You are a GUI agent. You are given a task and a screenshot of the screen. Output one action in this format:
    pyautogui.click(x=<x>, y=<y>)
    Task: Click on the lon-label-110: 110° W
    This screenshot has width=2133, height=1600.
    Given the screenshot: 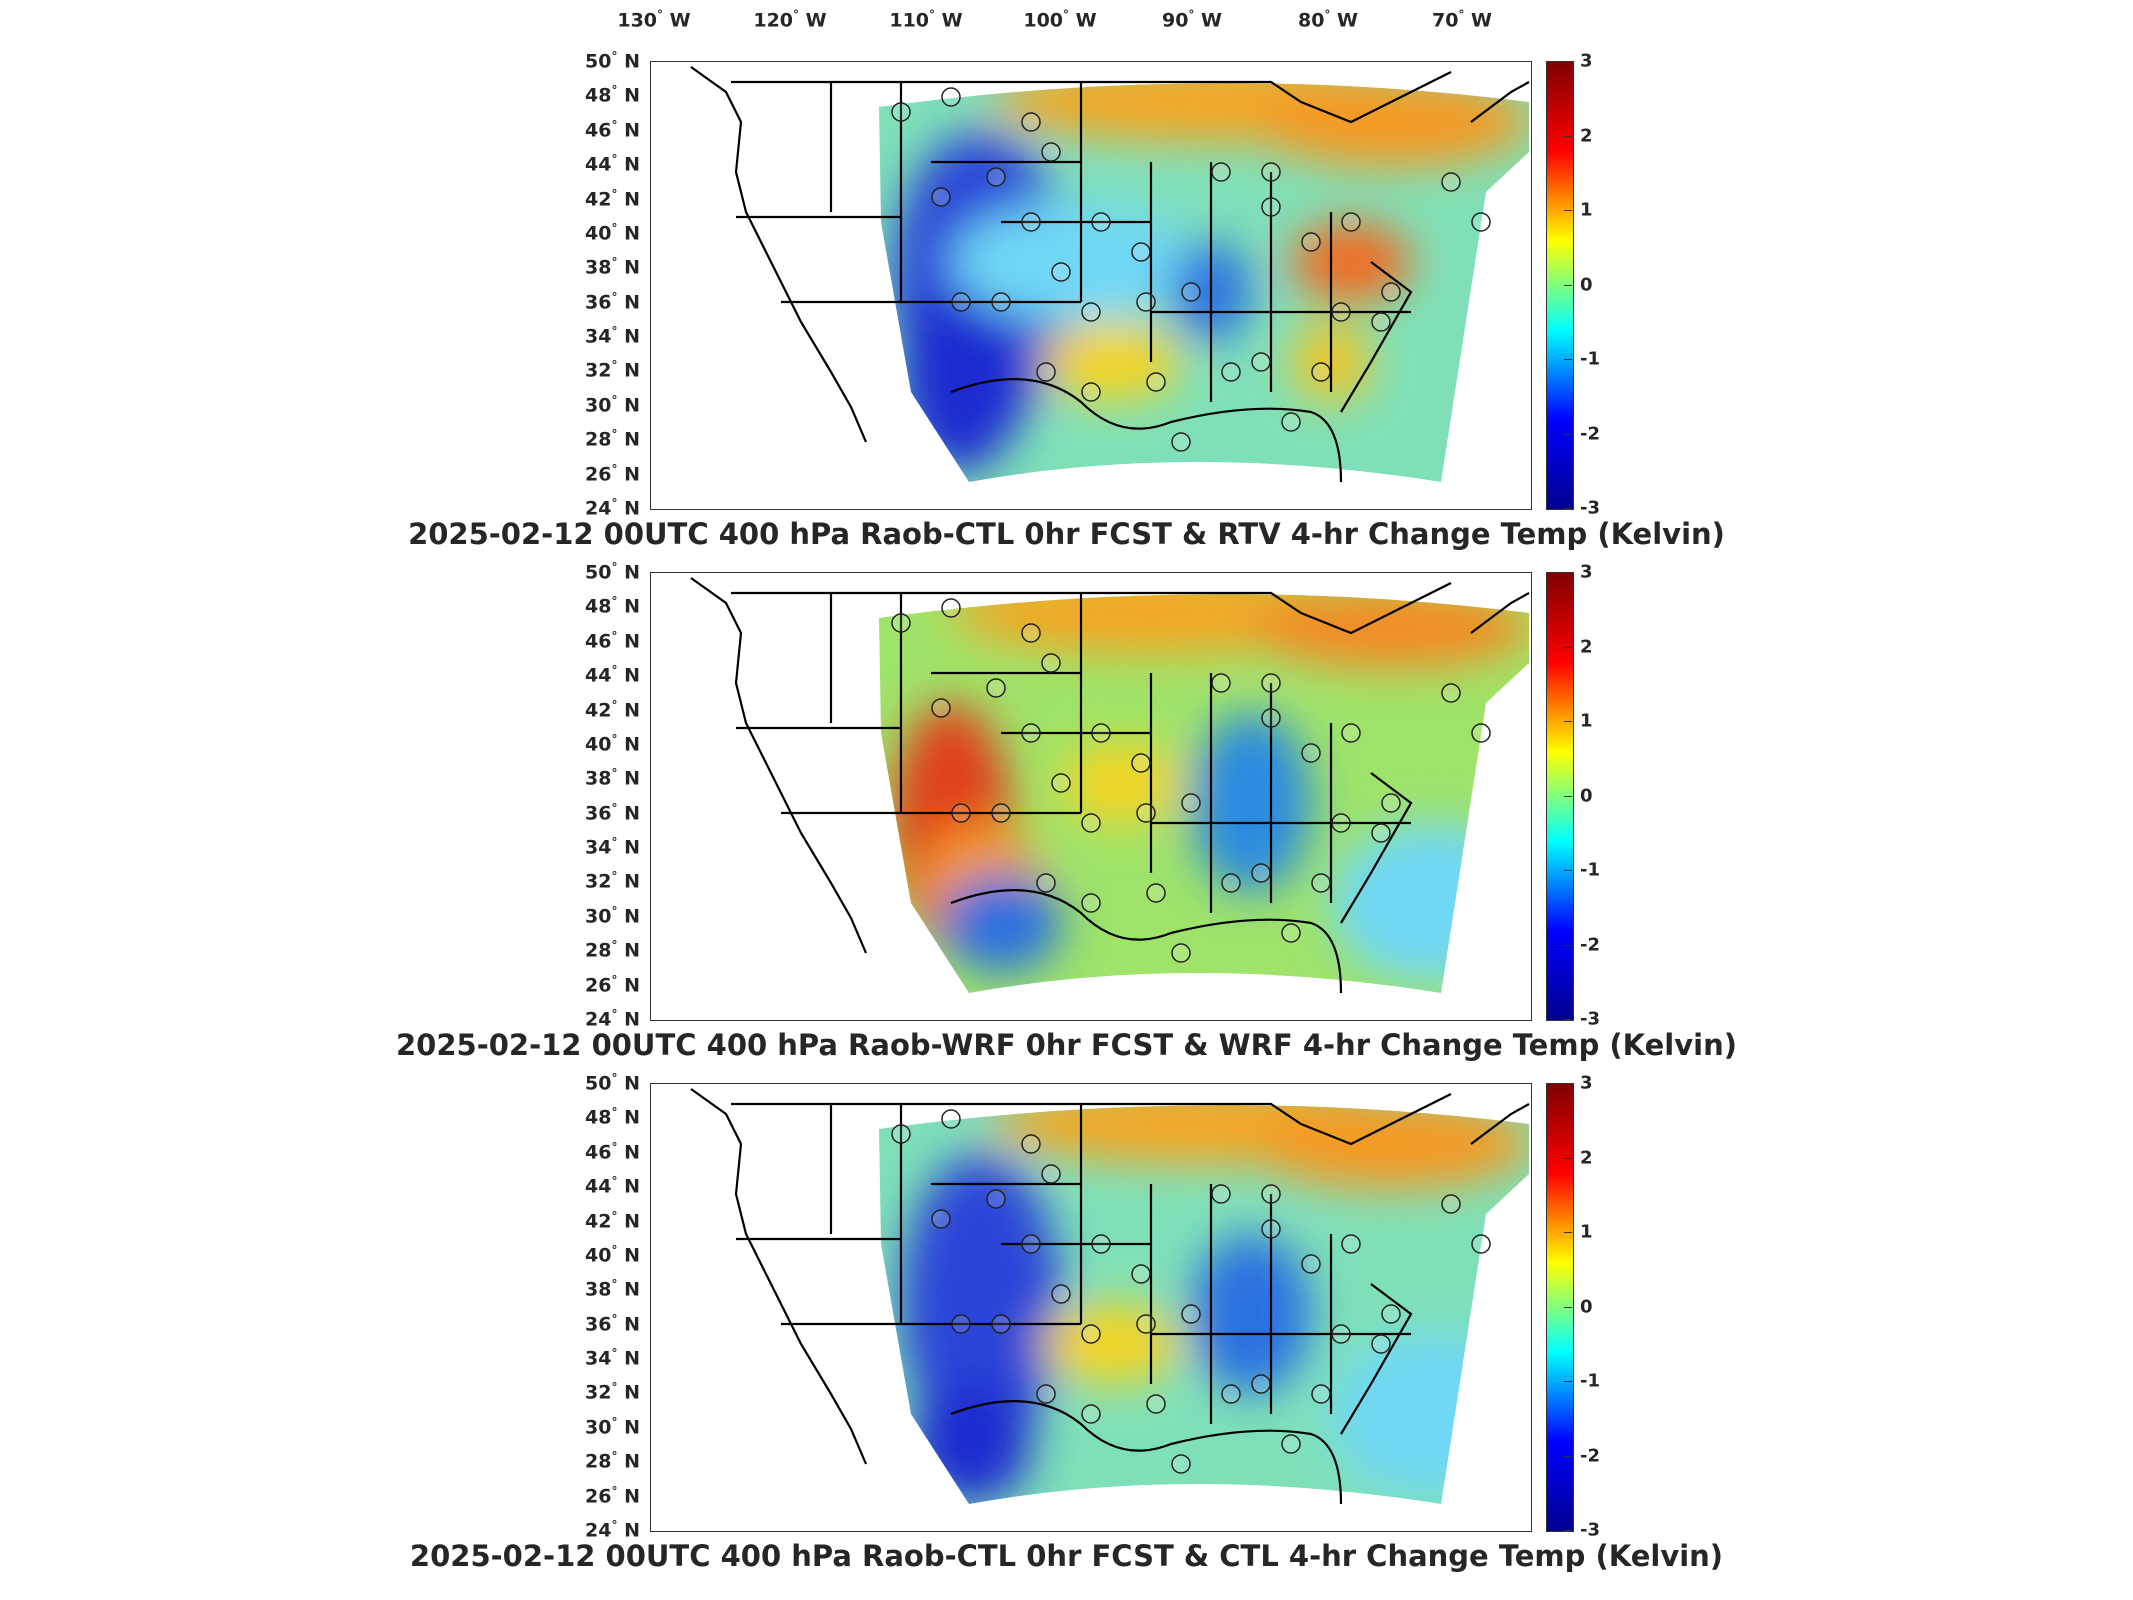 What is the action you would take?
    pyautogui.click(x=926, y=20)
    